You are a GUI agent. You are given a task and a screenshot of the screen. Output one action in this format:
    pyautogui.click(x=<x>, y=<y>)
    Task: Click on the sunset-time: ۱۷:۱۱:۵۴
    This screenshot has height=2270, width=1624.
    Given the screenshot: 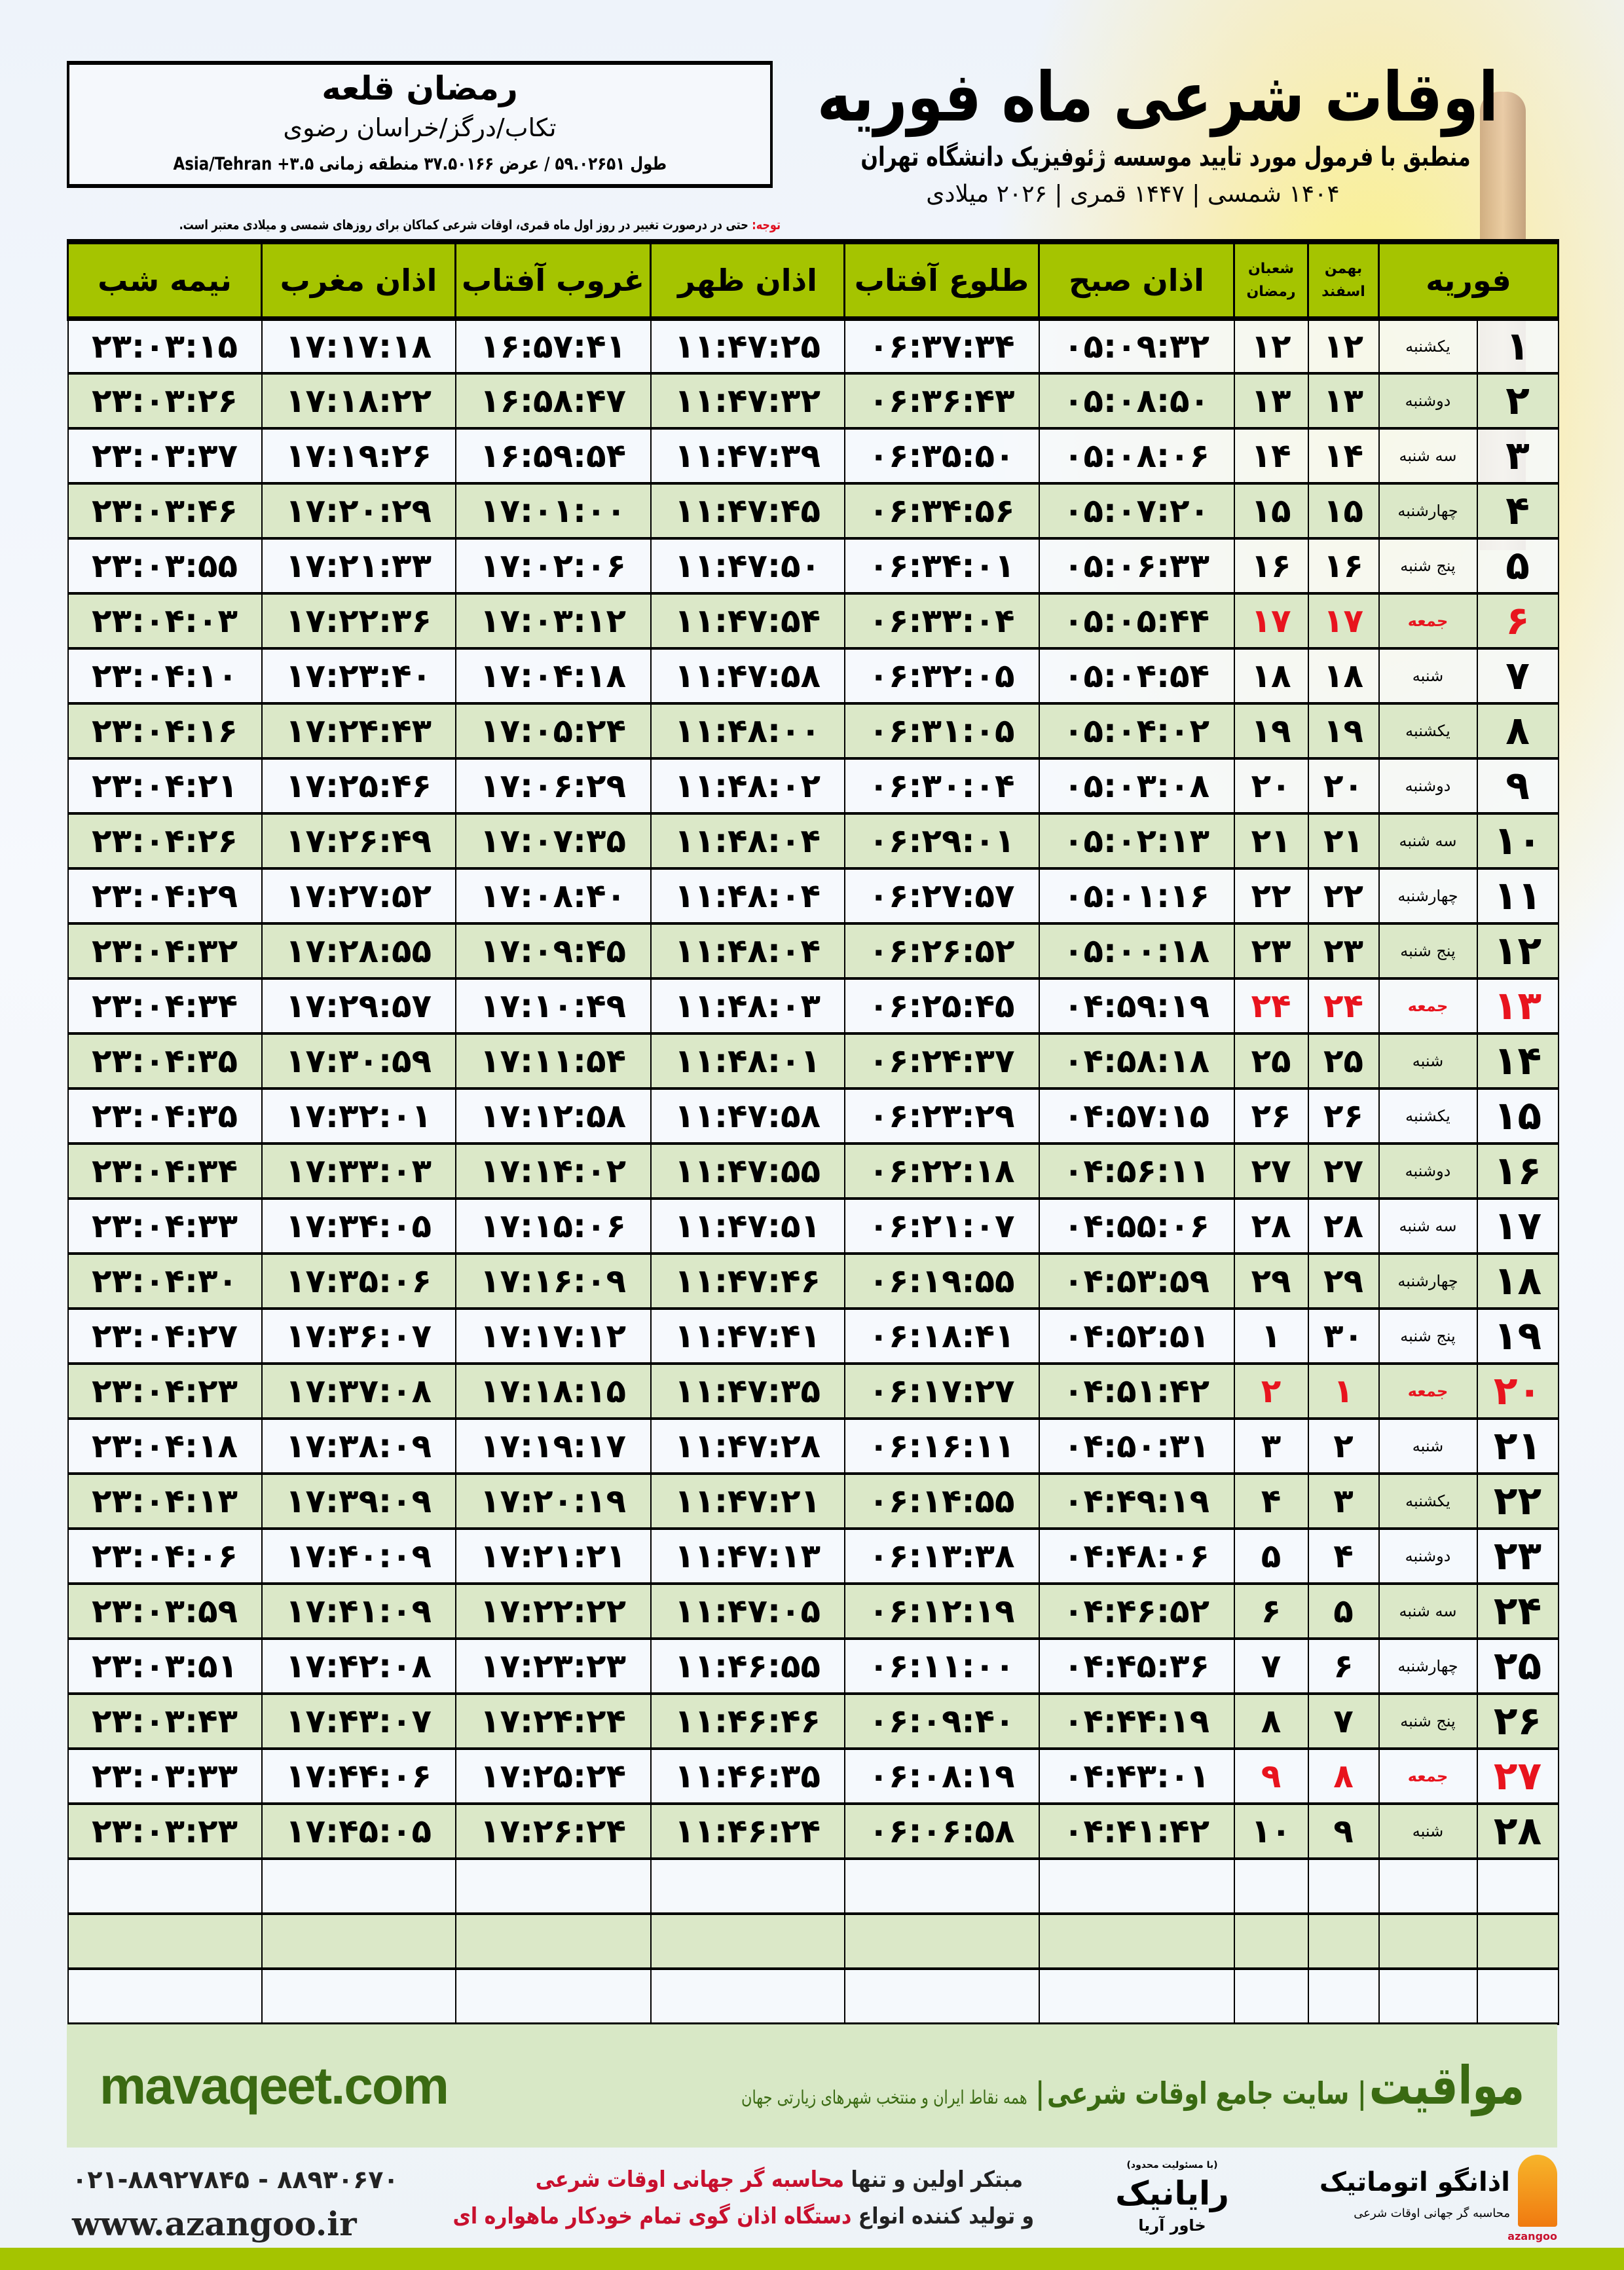 What is the action you would take?
    pyautogui.click(x=553, y=1061)
    